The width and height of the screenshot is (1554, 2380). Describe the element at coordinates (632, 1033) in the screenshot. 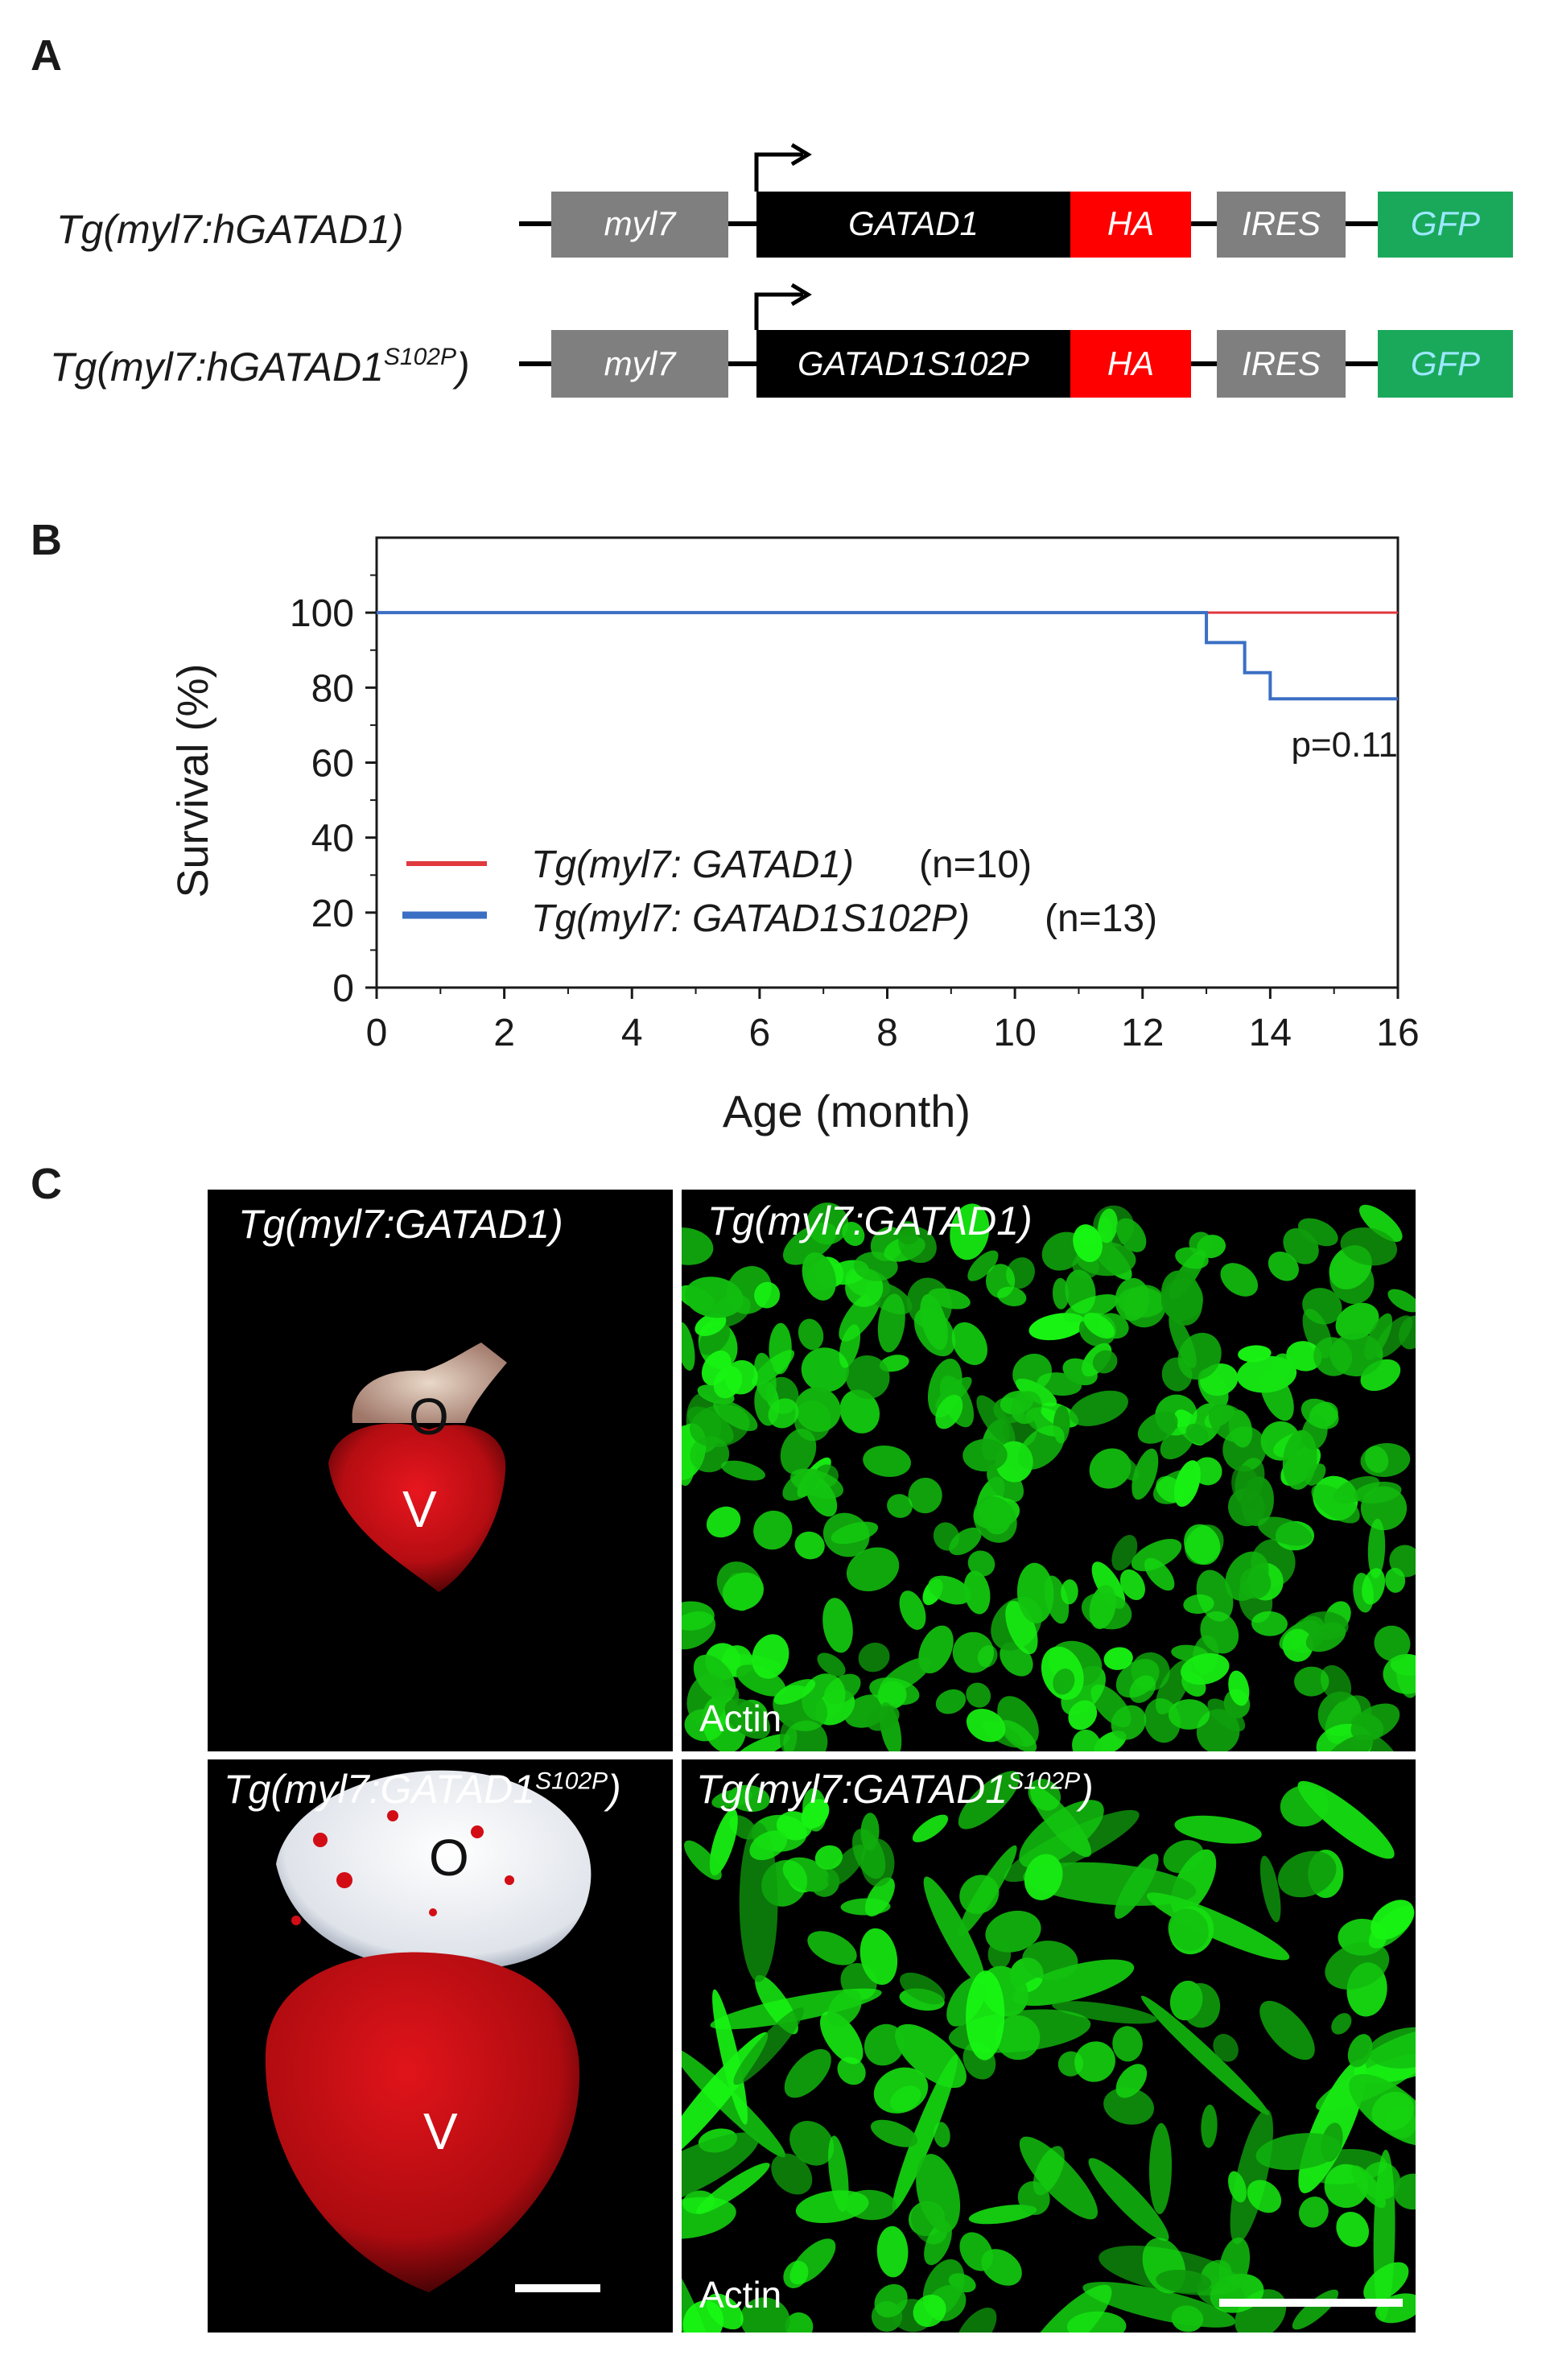

I see `x-tick-label: 4` at that location.